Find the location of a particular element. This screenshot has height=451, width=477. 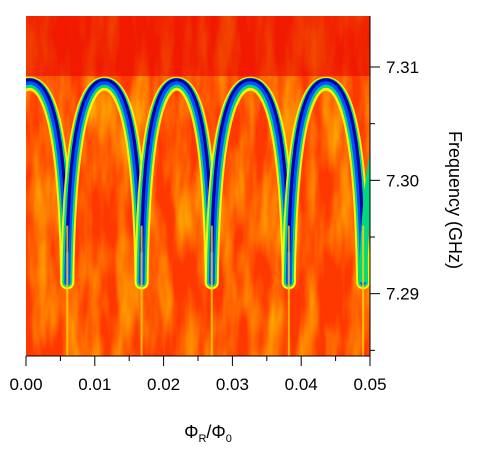

x-tick-label: 0.05 is located at coordinates (369, 384).